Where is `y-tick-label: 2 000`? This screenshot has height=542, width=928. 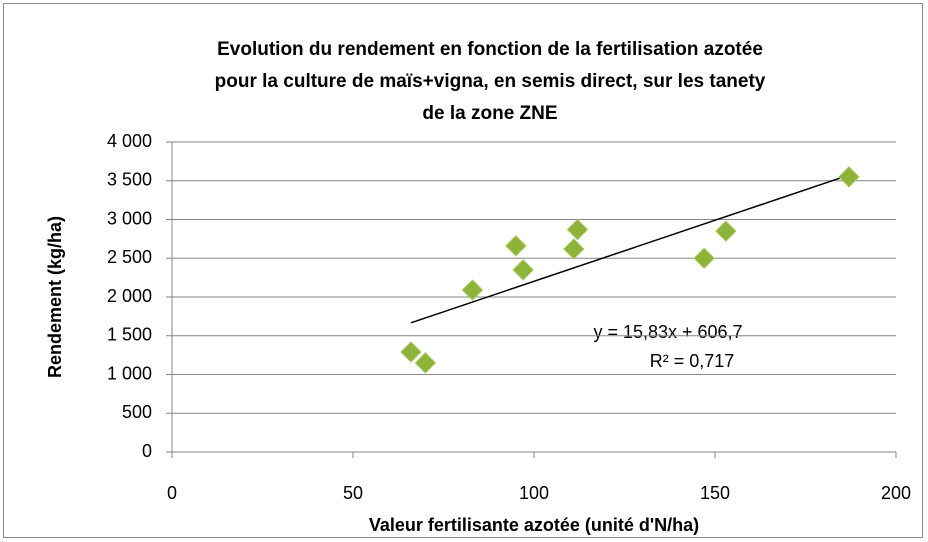 y-tick-label: 2 000 is located at coordinates (129, 296).